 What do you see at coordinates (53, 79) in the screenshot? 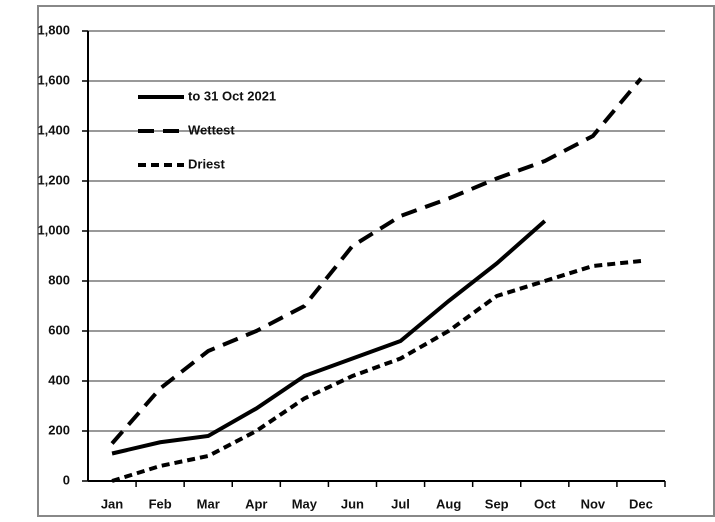
I see `y-tick-label: 1,600` at bounding box center [53, 79].